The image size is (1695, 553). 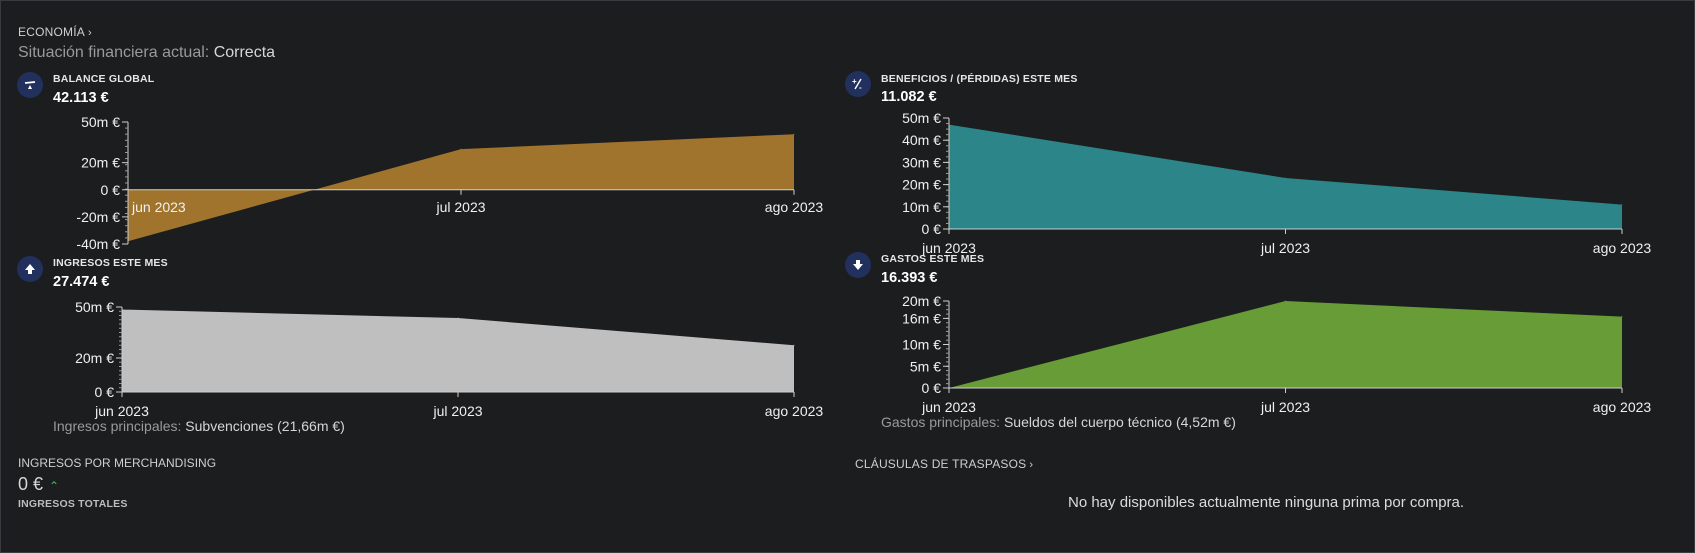 What do you see at coordinates (265, 426) in the screenshot?
I see `income-main-value: Subvenciones (21,66m €)` at bounding box center [265, 426].